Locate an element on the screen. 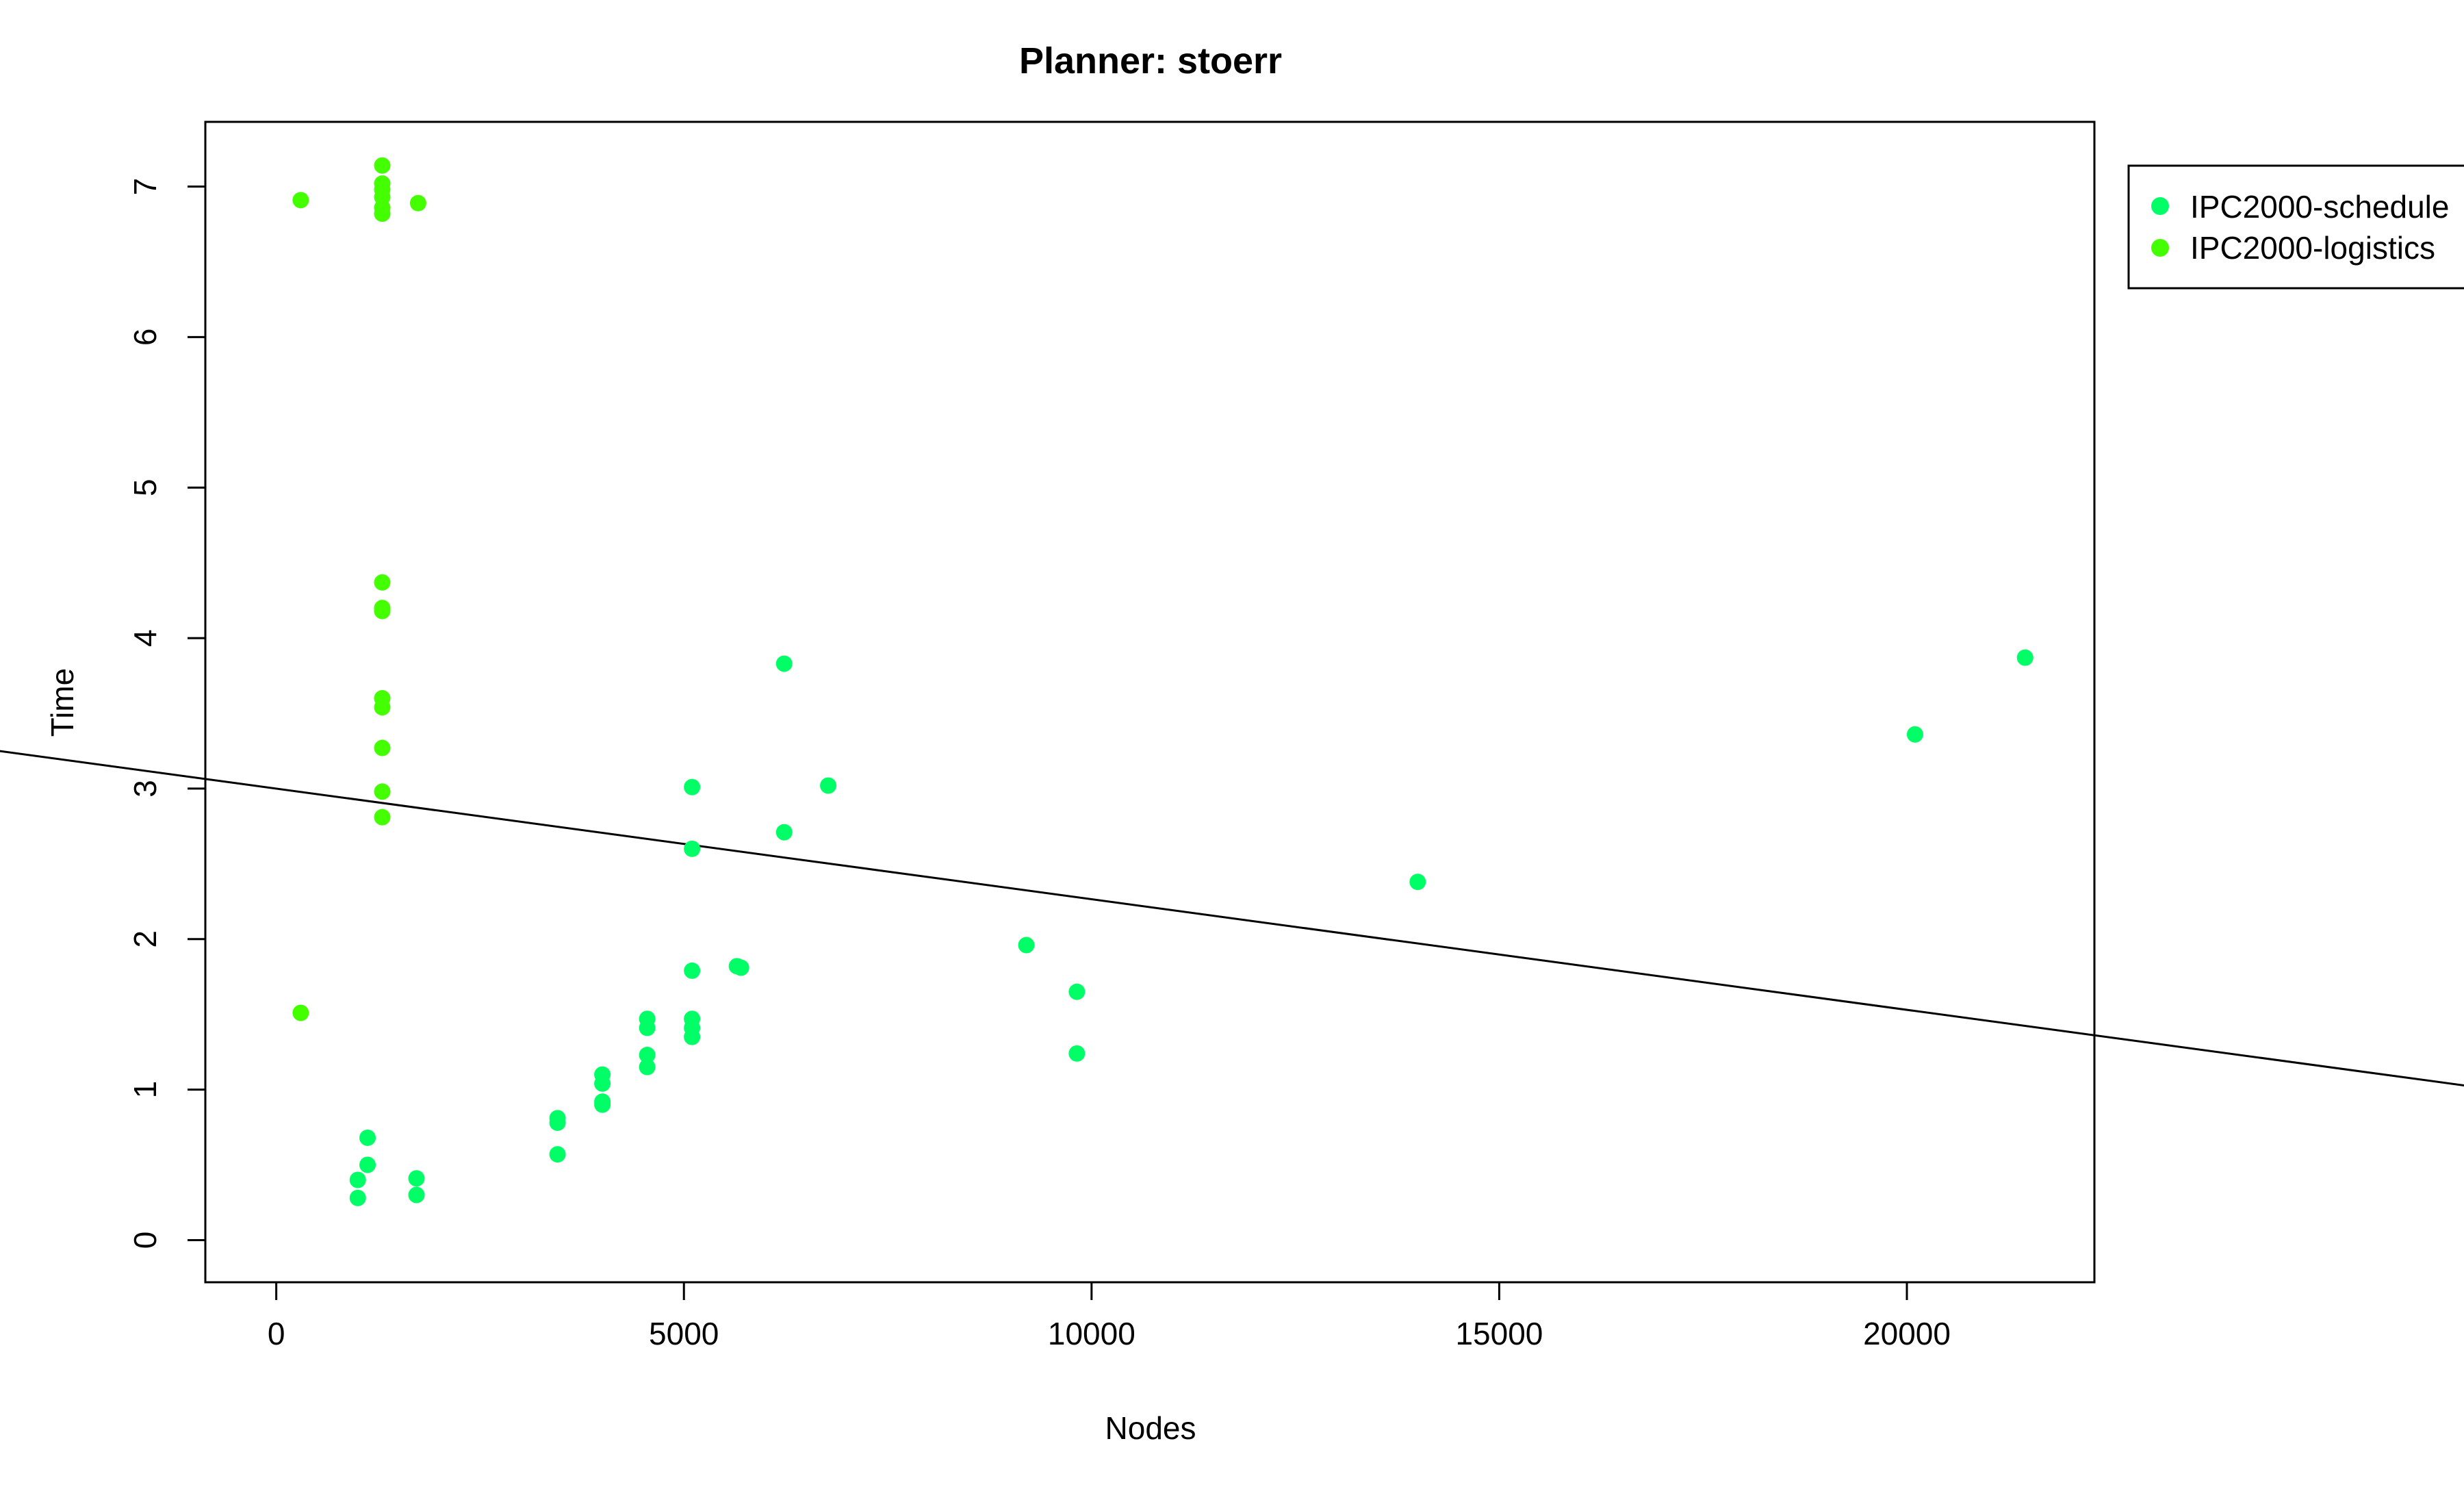  legend-marker-schedule is located at coordinates (2160, 206).